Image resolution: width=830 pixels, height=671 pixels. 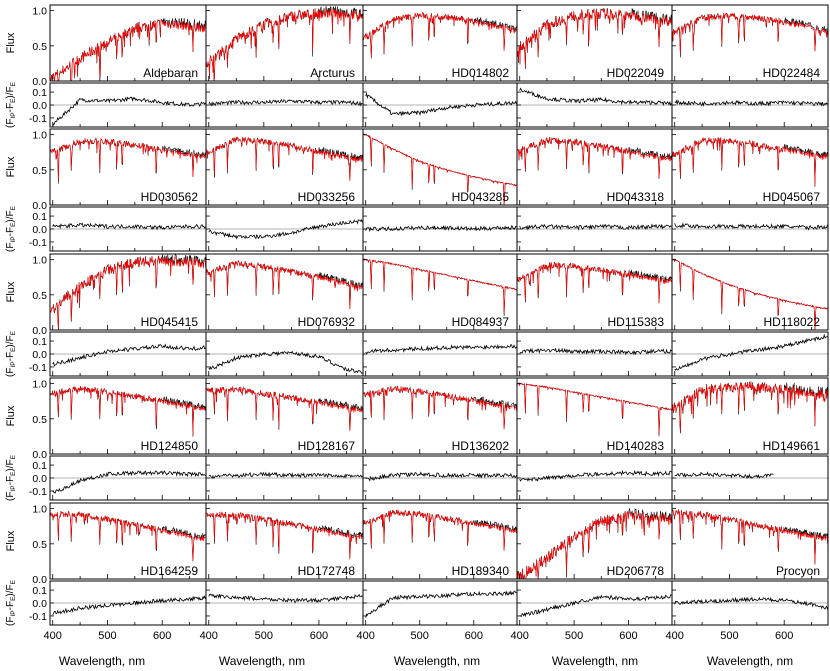 I want to click on axis-label-part: -F, so click(x=10, y=605).